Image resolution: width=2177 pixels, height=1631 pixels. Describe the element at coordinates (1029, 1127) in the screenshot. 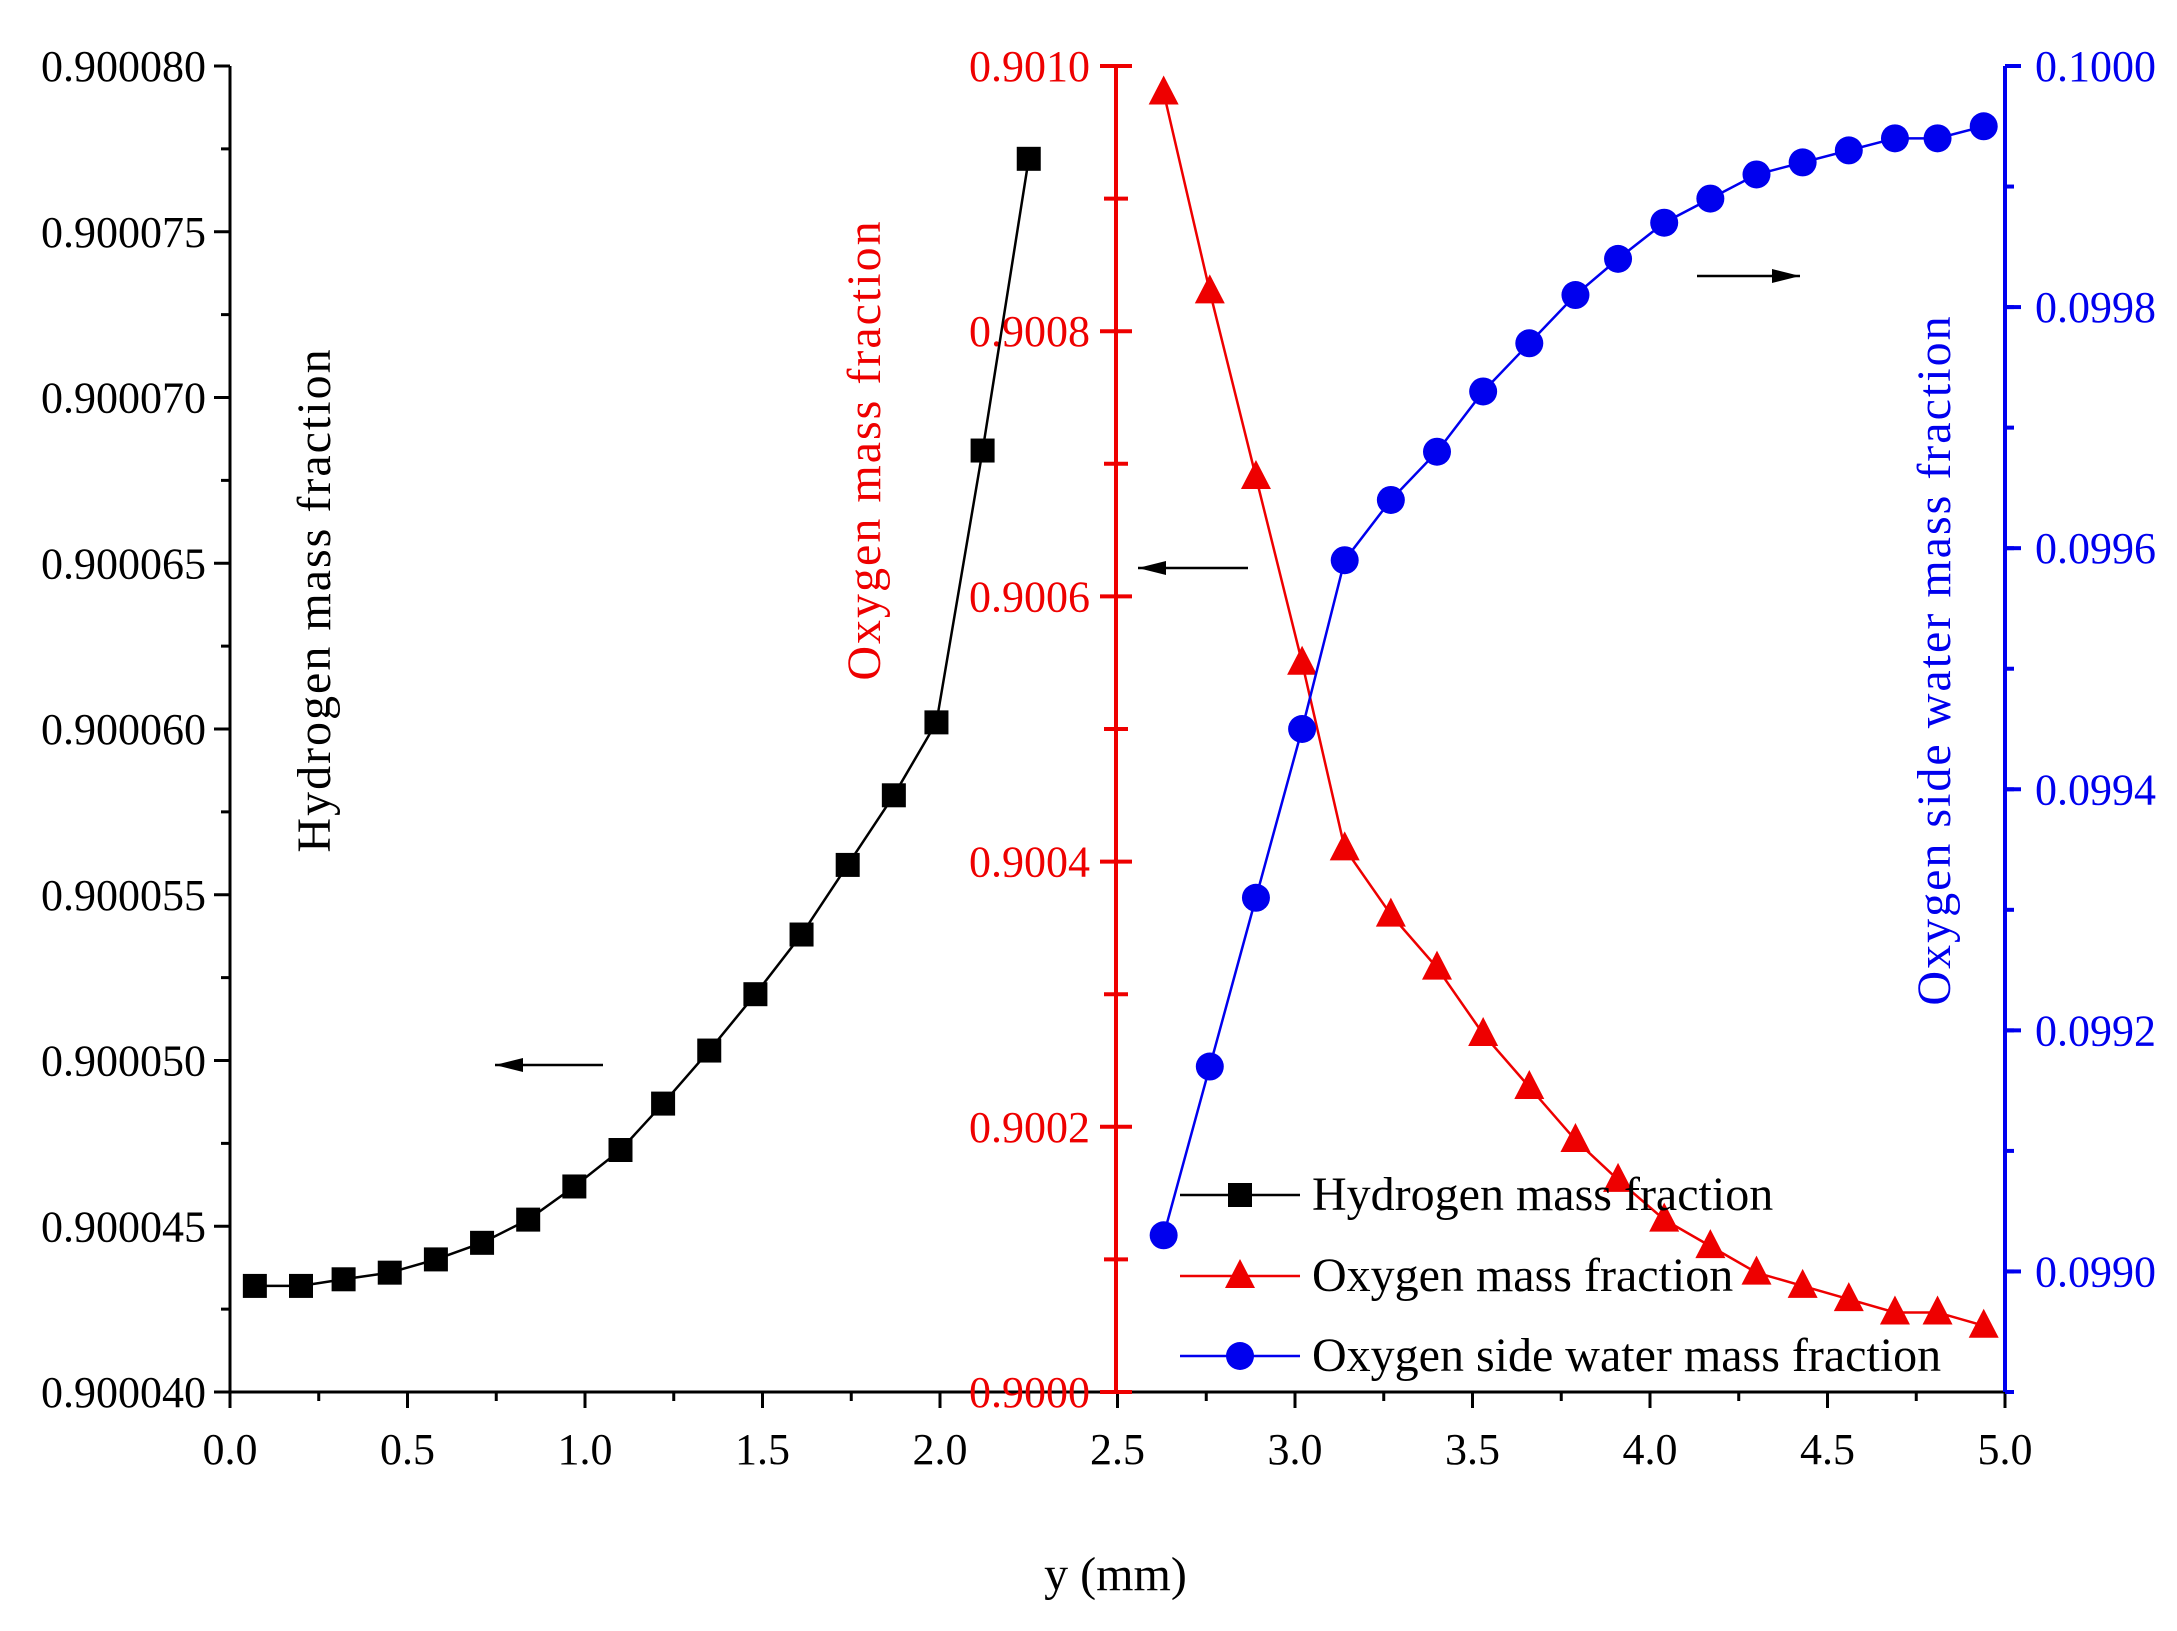

I see `middle-y-tick-label: 0.9002` at that location.